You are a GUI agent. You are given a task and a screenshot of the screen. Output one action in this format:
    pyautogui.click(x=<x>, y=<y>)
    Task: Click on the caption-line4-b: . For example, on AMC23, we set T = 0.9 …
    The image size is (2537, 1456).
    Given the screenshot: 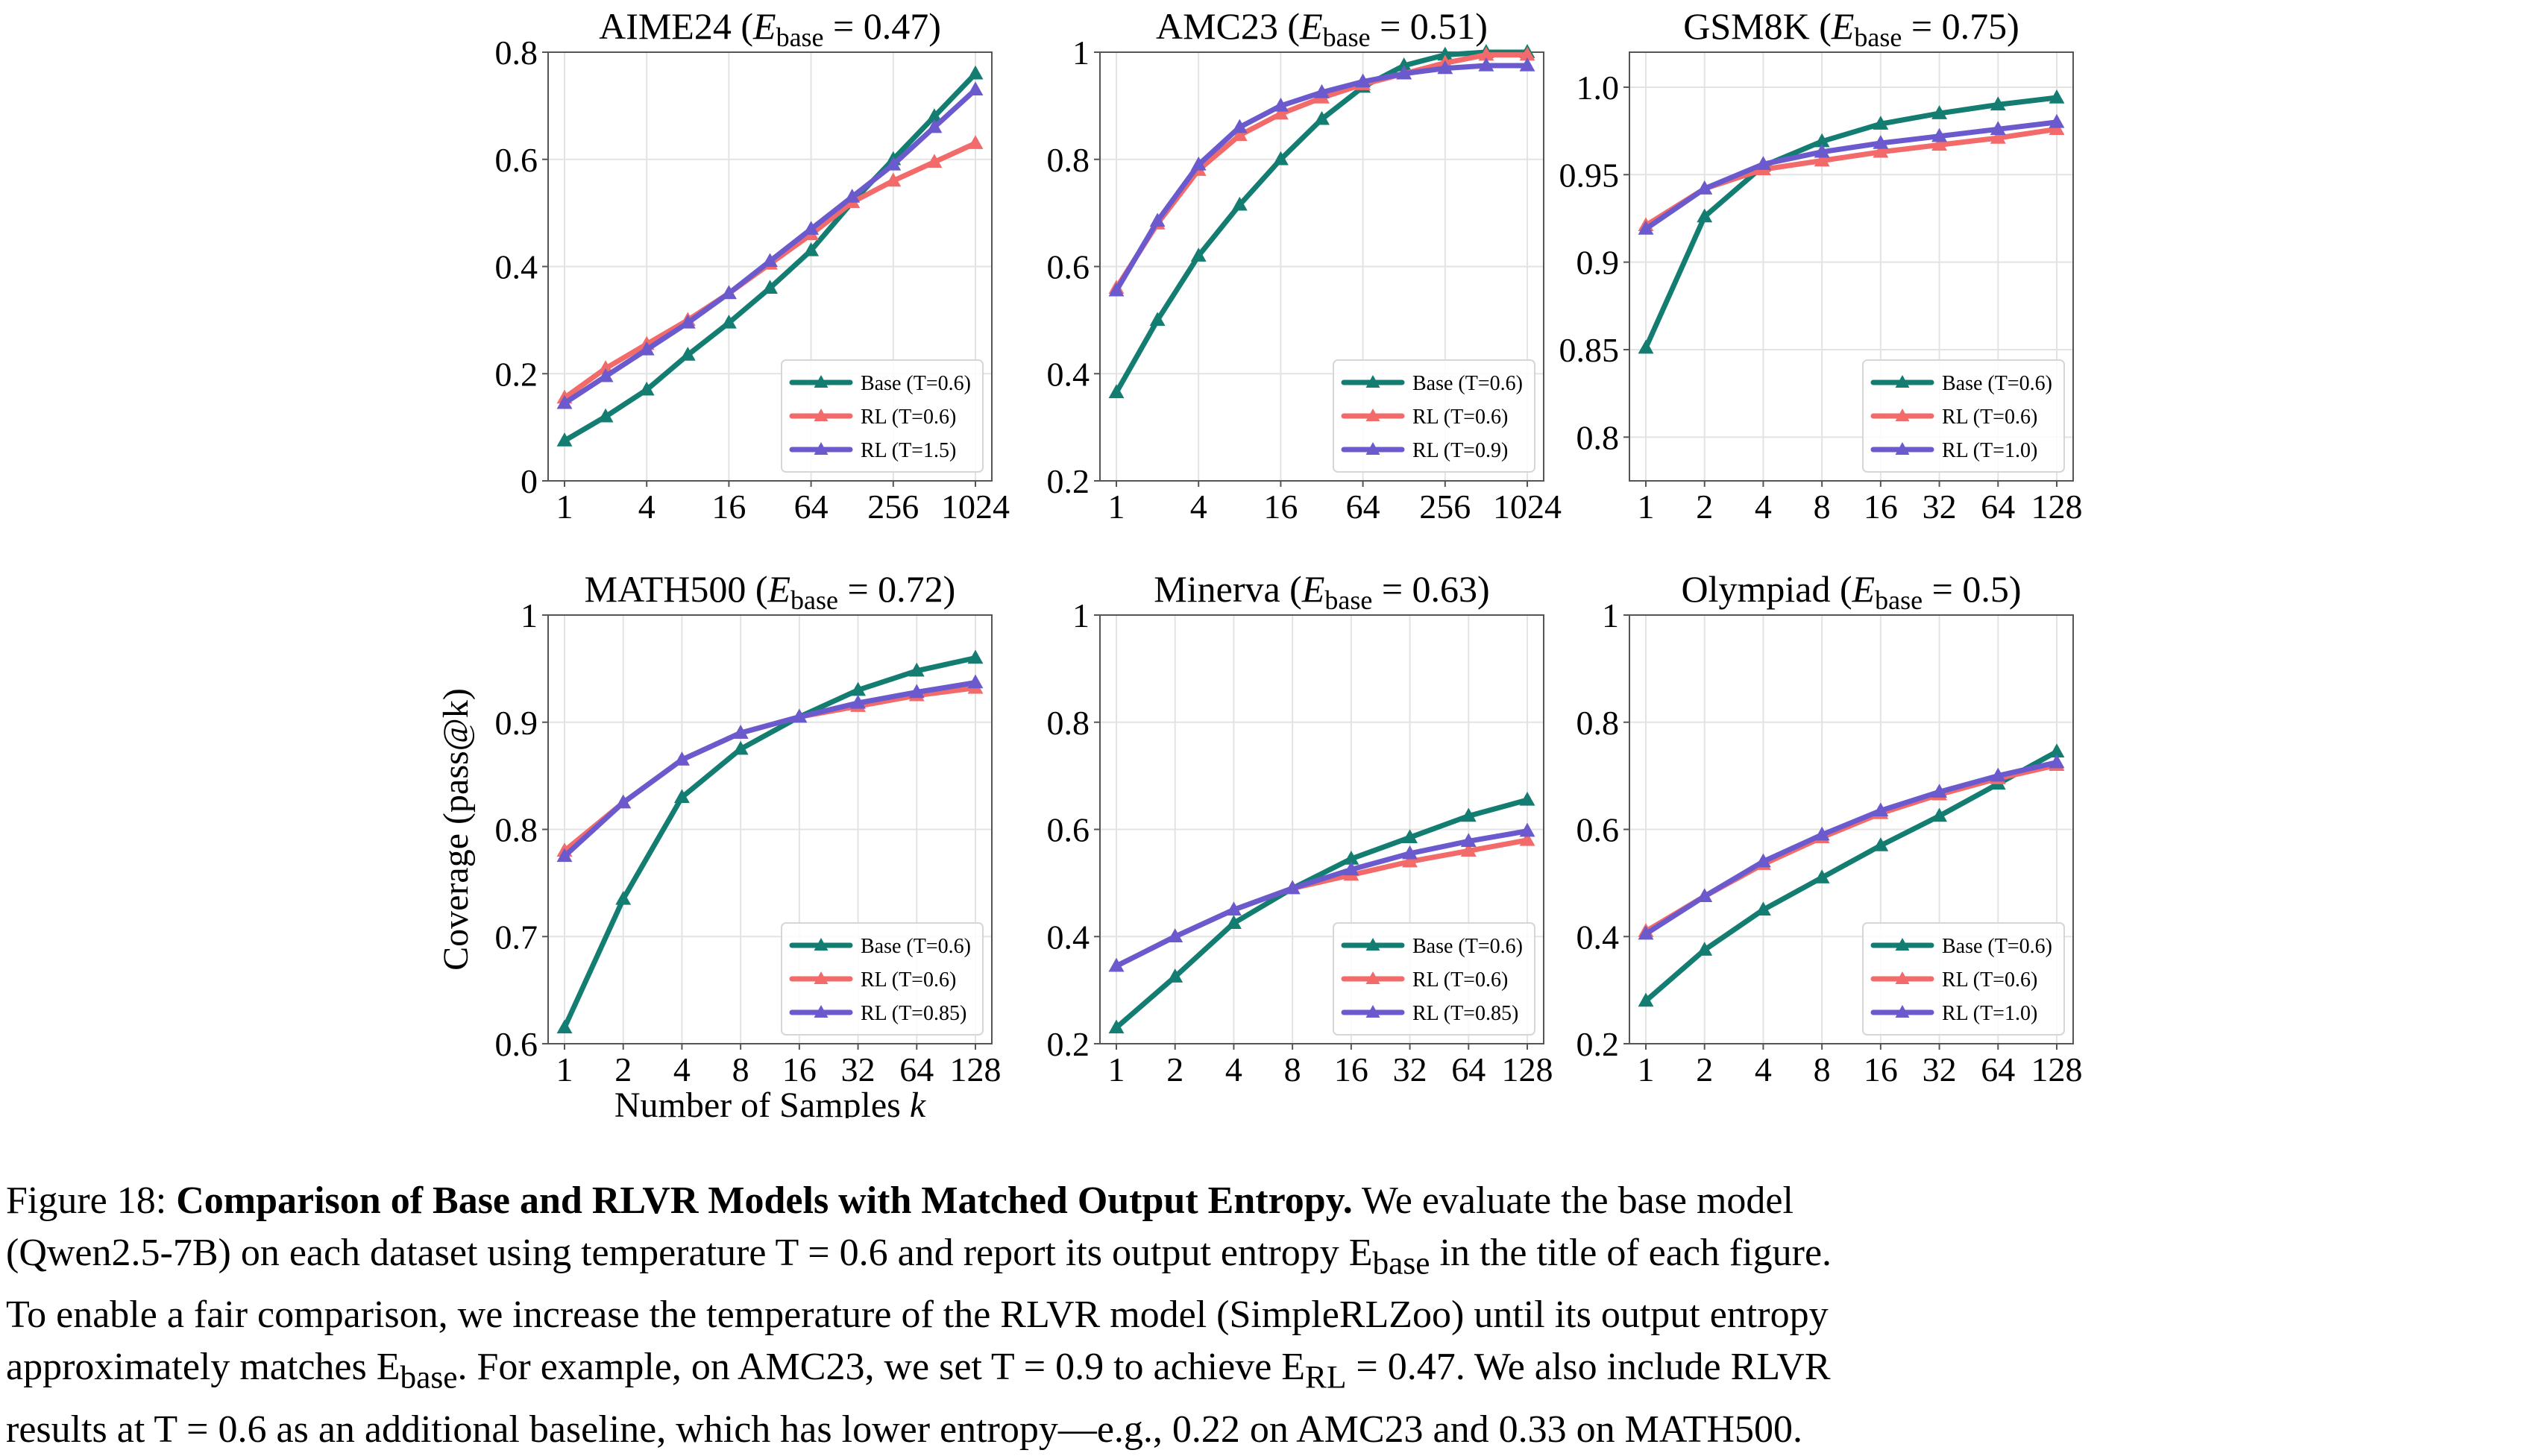 What is the action you would take?
    pyautogui.click(x=882, y=1367)
    